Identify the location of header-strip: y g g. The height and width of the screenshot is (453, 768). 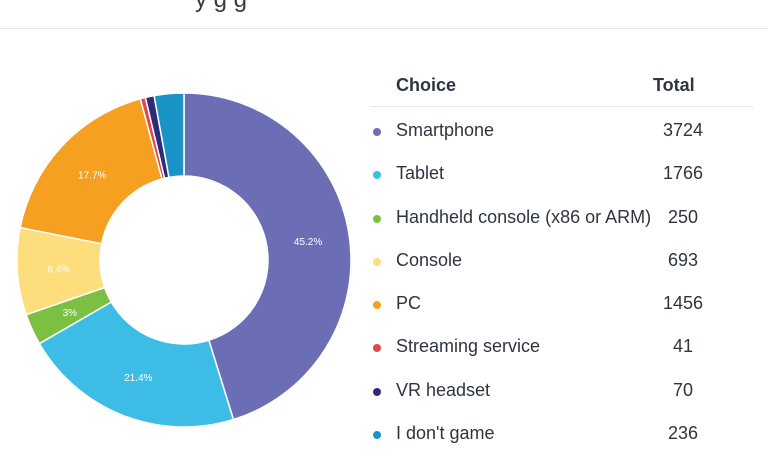
(384, 14).